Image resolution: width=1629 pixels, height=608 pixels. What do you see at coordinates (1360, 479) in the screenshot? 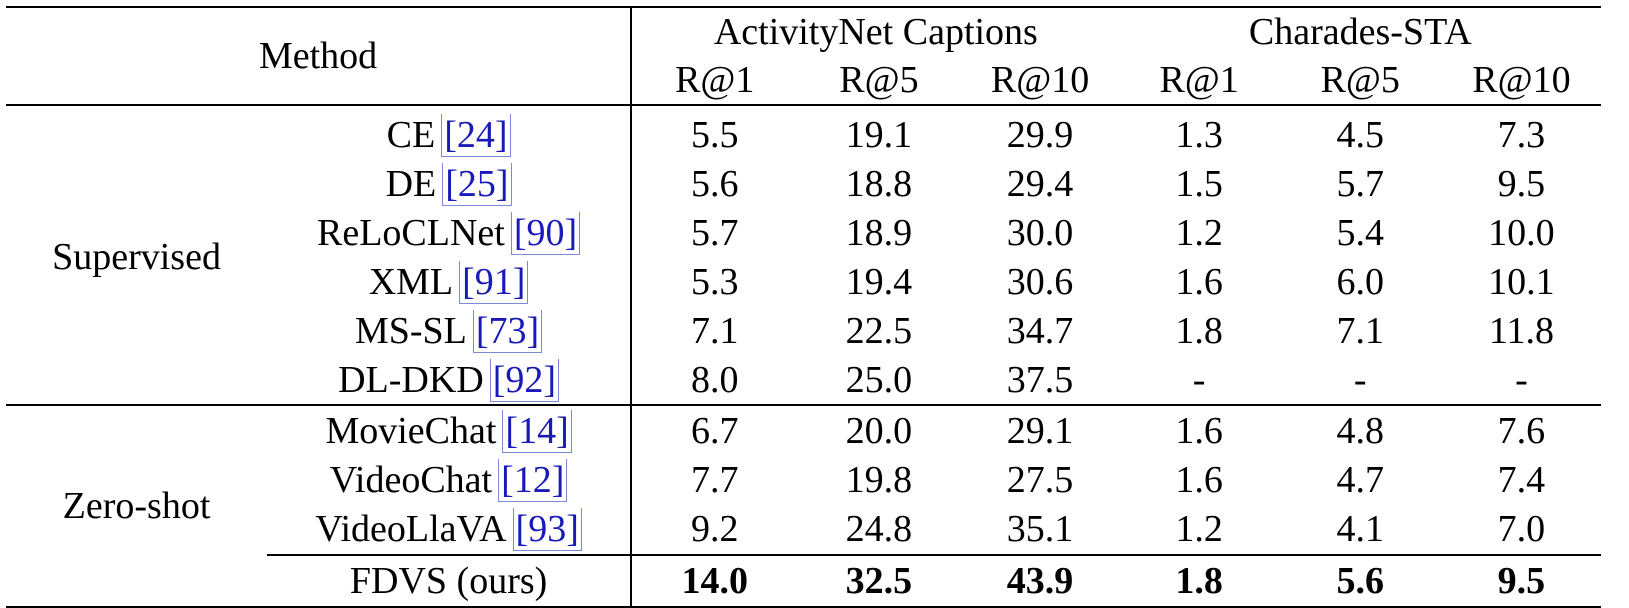
I see `value-cell: 4.7` at bounding box center [1360, 479].